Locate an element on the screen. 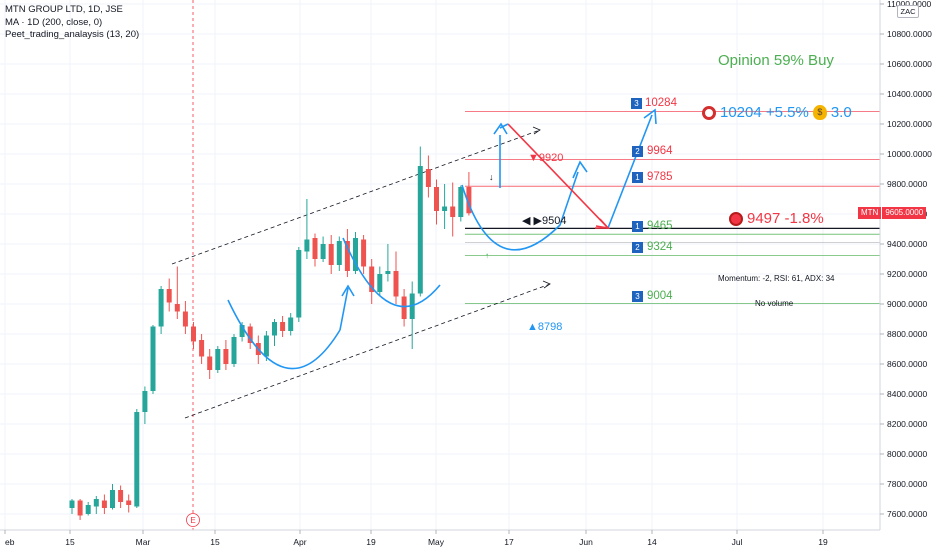 The width and height of the screenshot is (932, 550). level-value-s3: 9004 is located at coordinates (660, 296).